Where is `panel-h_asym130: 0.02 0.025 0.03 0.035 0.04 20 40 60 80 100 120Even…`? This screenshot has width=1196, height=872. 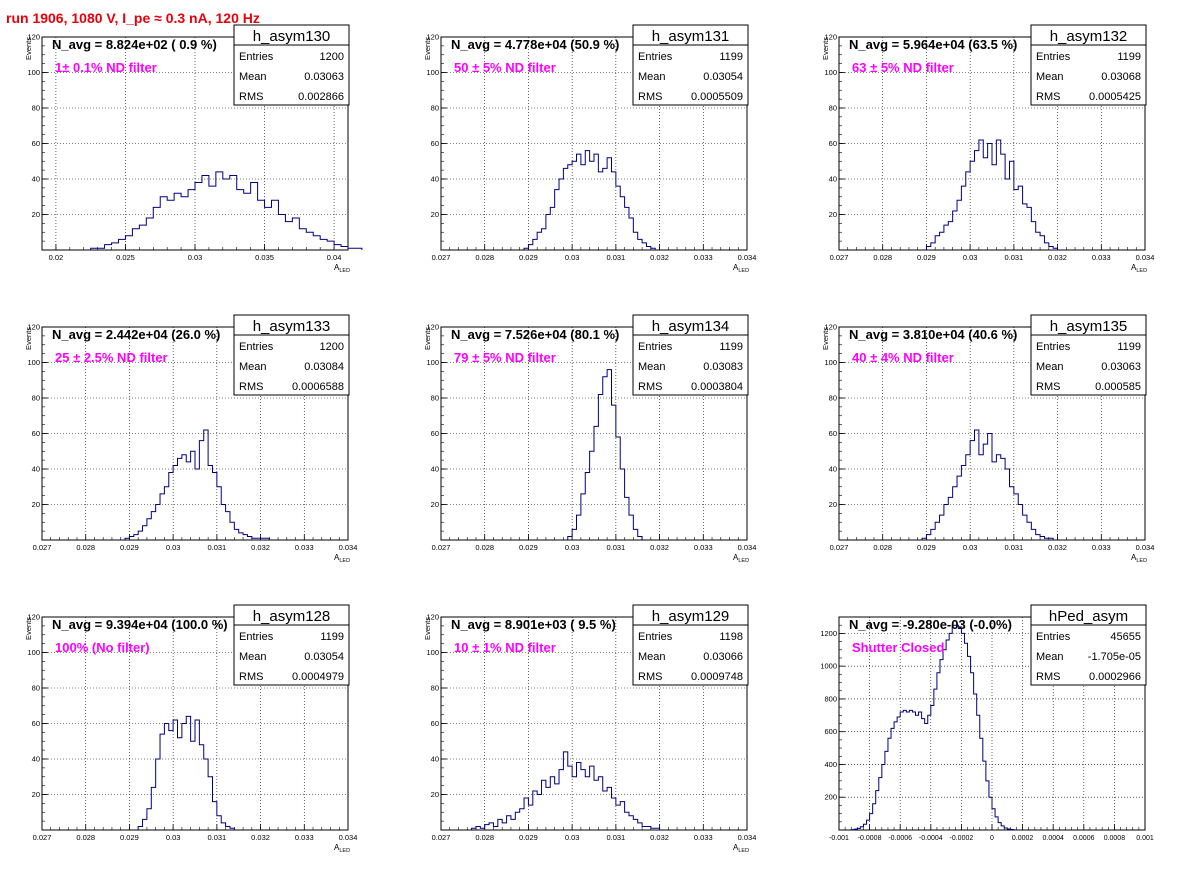
panel-h_asym130: 0.02 0.025 0.03 0.035 0.04 20 40 60 80 100 120Even… is located at coordinates (193, 149).